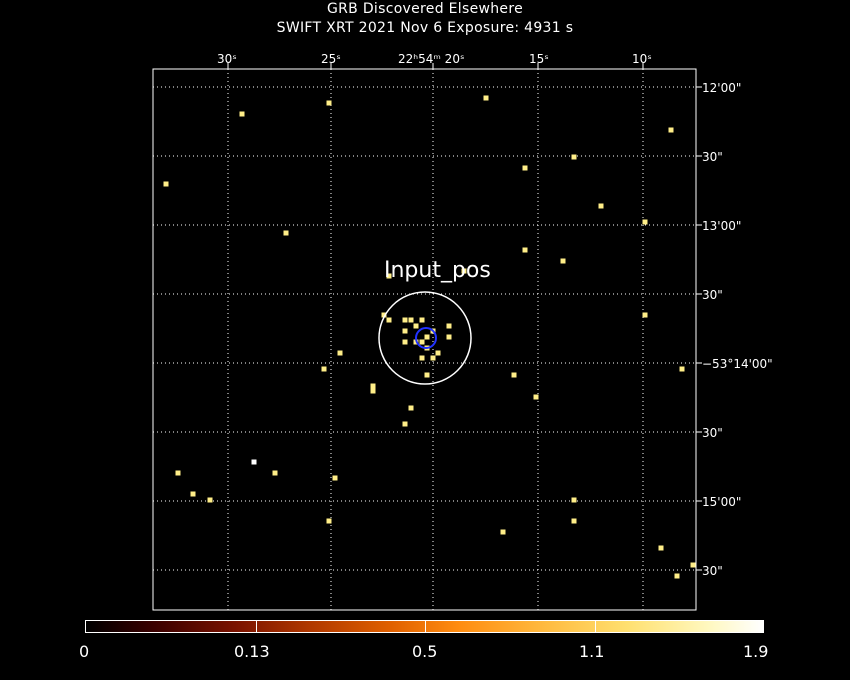 The height and width of the screenshot is (680, 850). What do you see at coordinates (252, 651) in the screenshot?
I see `colorbar-label: 0.13` at bounding box center [252, 651].